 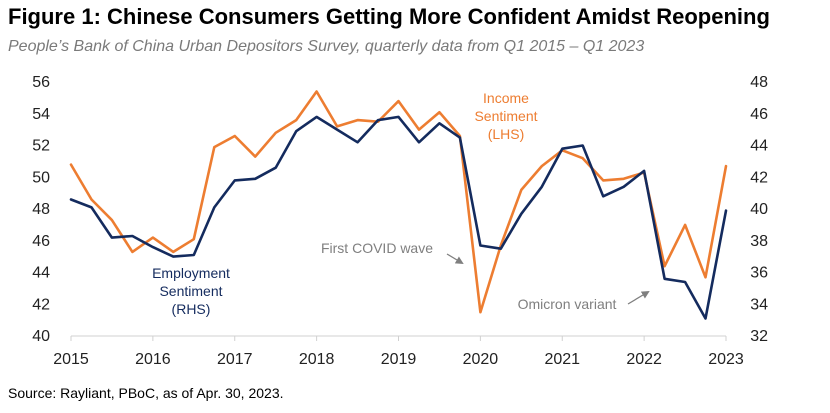 I want to click on left-tick-label: 54, so click(x=41, y=114).